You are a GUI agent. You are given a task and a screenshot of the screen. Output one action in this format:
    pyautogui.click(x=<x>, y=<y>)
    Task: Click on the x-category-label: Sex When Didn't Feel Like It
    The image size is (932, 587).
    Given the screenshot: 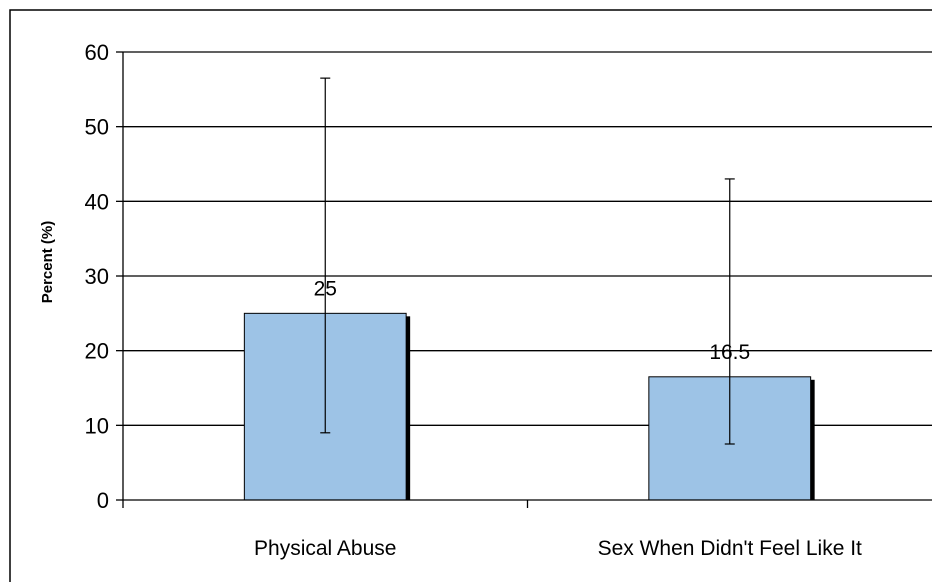 What is the action you would take?
    pyautogui.click(x=730, y=548)
    